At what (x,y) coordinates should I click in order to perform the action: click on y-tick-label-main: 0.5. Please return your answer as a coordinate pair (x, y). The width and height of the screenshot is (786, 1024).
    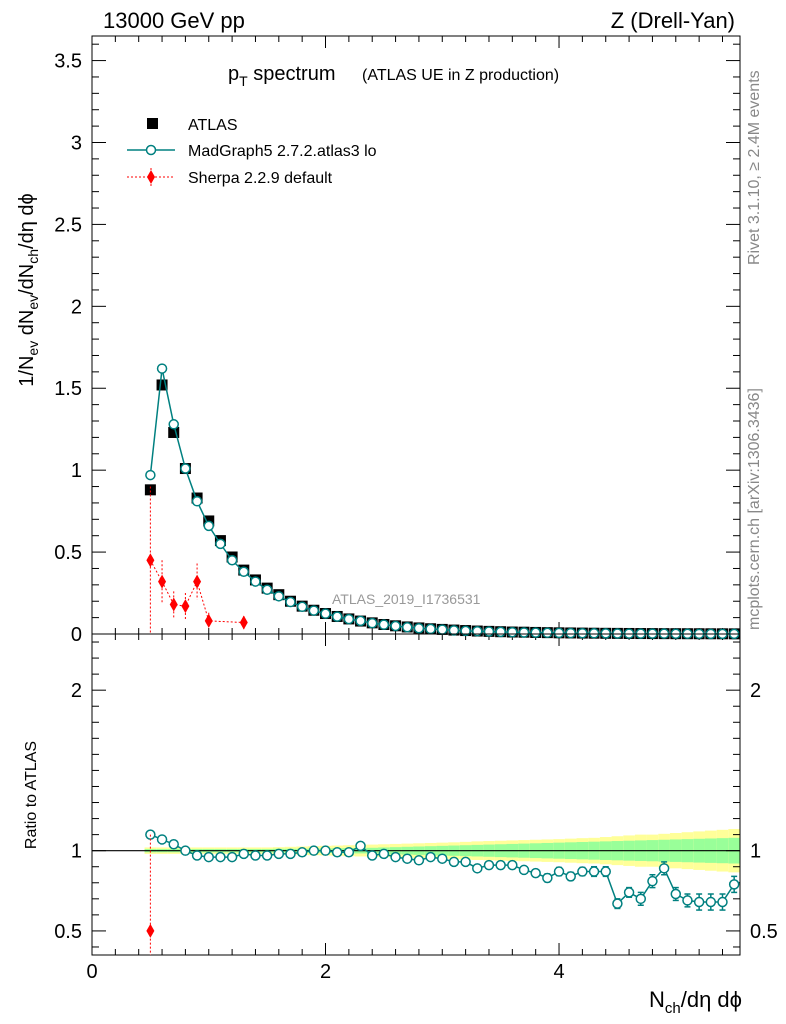
    Looking at the image, I should click on (68, 553).